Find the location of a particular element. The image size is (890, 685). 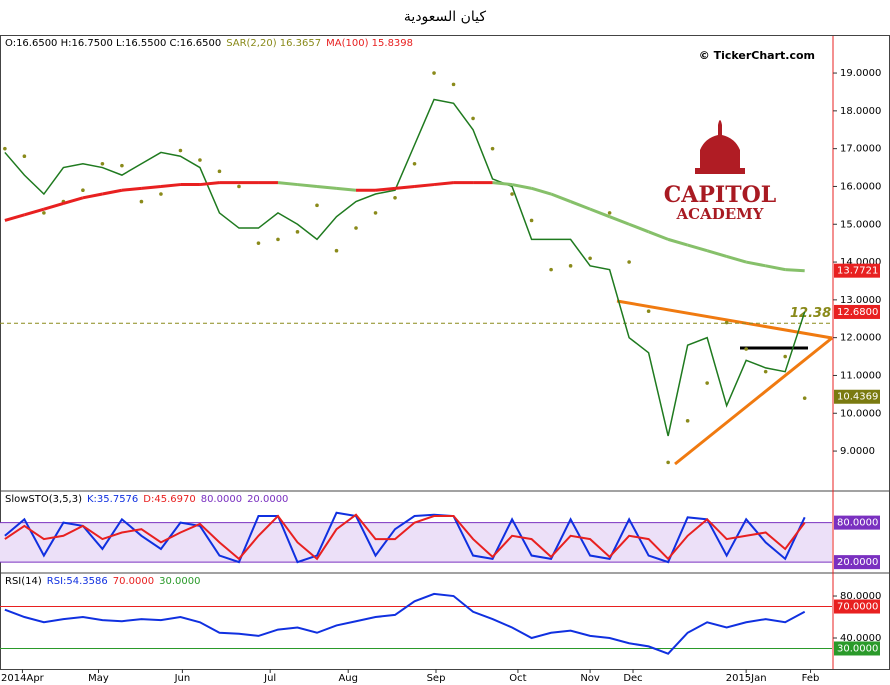

x-tick-label: Feb is located at coordinates (811, 678).